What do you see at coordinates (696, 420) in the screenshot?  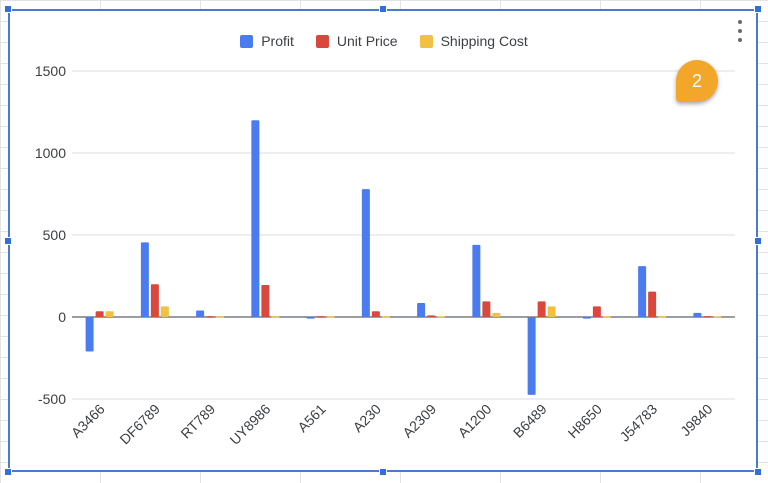 I see `x-tick-label: J9840` at bounding box center [696, 420].